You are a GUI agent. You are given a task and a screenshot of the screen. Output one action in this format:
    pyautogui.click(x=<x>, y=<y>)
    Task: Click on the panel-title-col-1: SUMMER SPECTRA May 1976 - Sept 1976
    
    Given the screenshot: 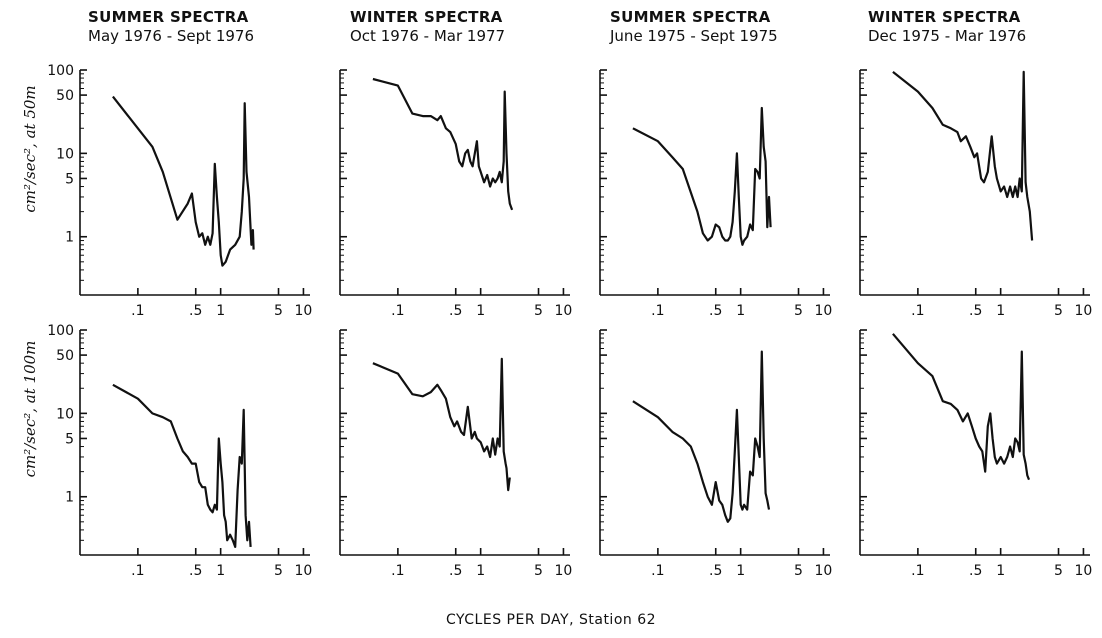 What is the action you would take?
    pyautogui.click(x=171, y=27)
    